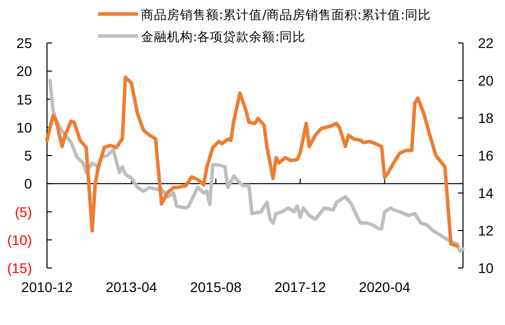 The width and height of the screenshot is (505, 325). Describe the element at coordinates (486, 118) in the screenshot. I see `y2-tick-label: 18` at that location.